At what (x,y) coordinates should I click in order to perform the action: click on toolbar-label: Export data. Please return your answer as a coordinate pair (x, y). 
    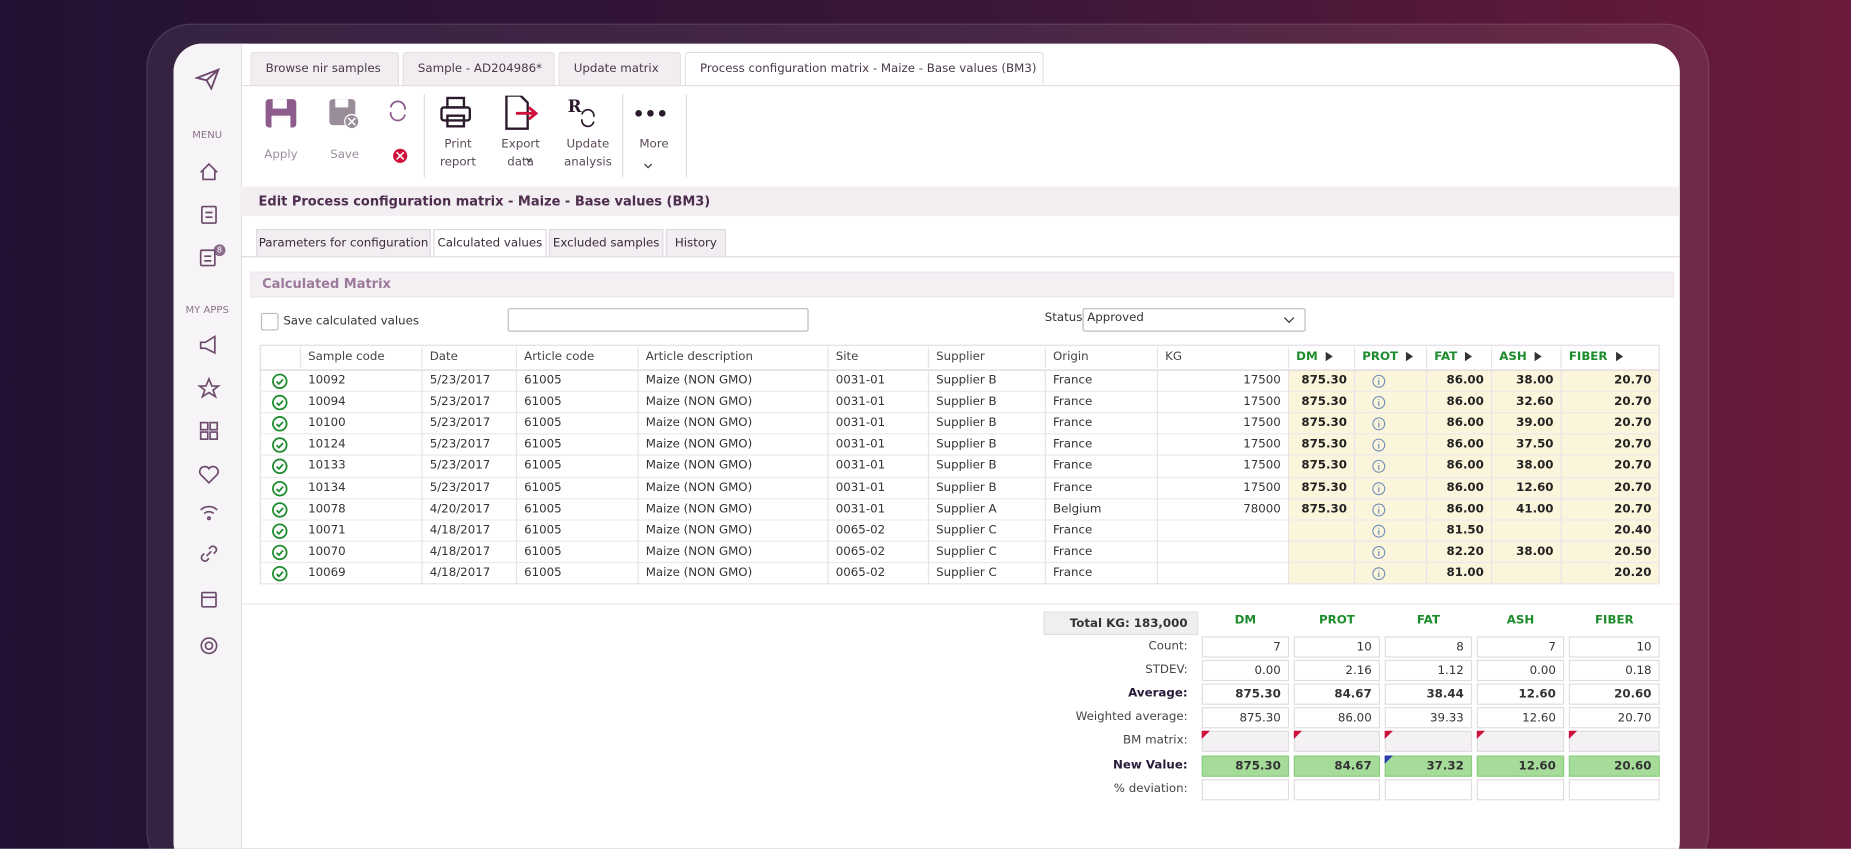
    Looking at the image, I should click on (520, 153).